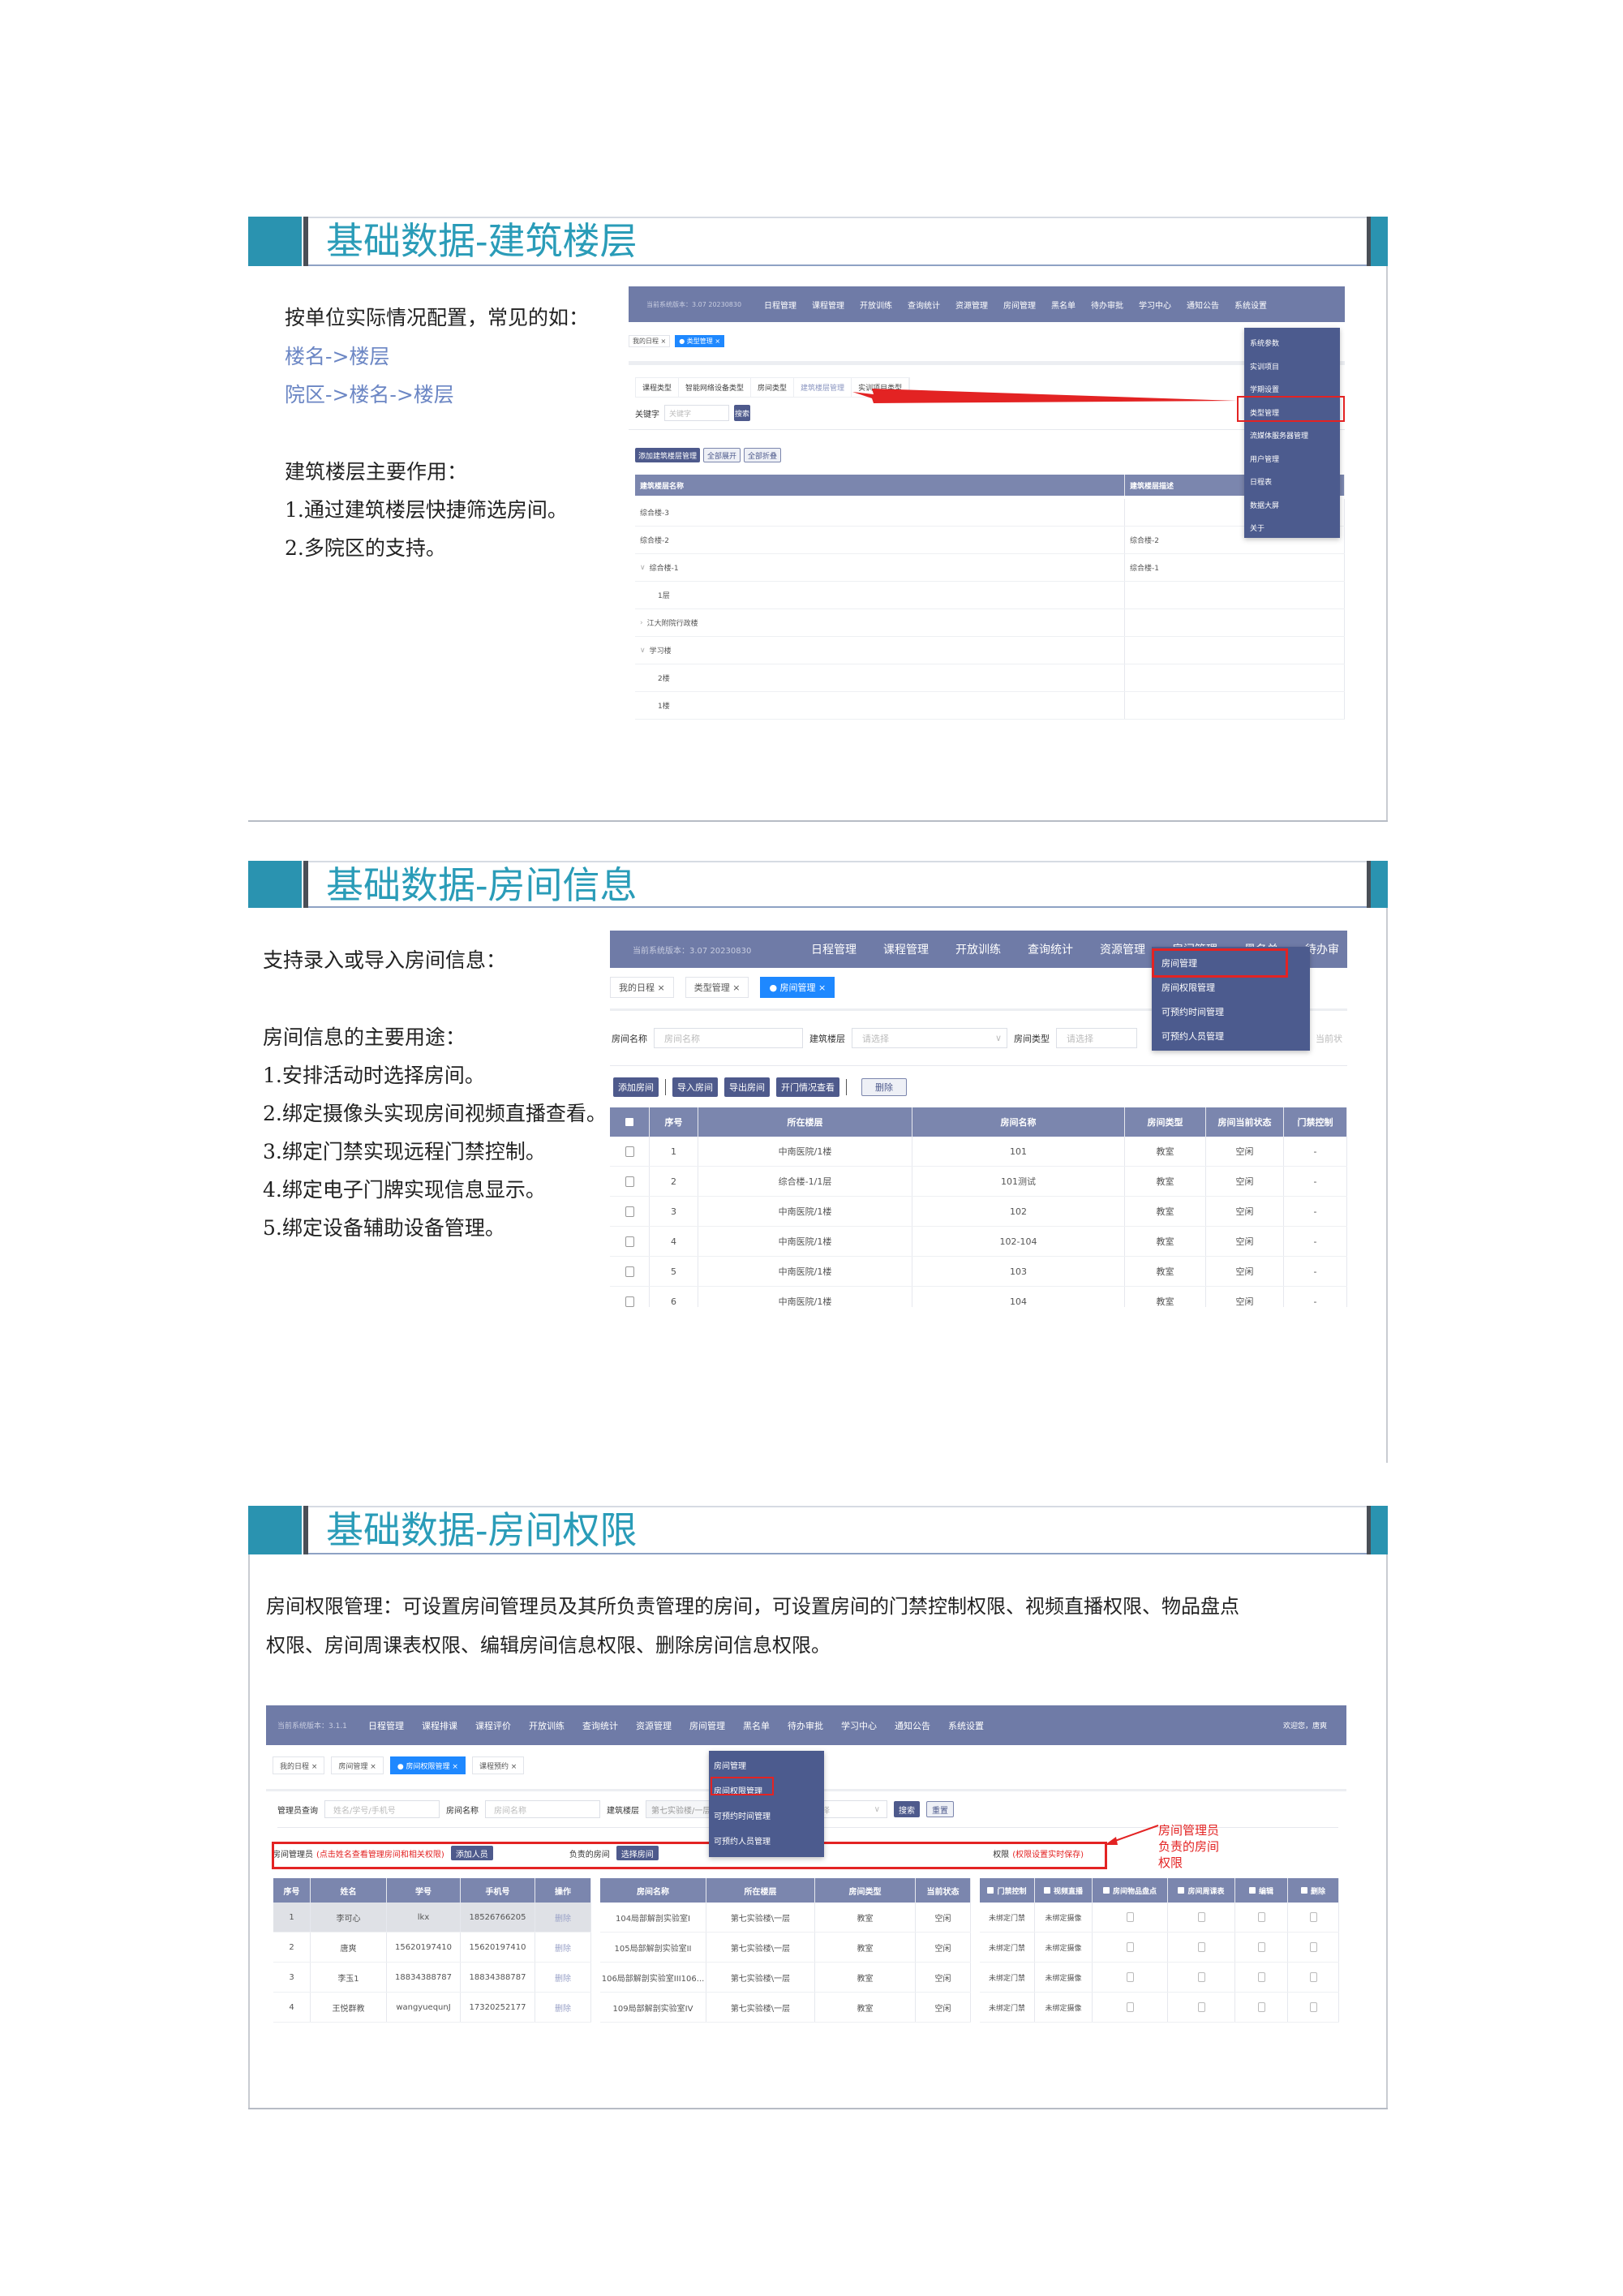 The height and width of the screenshot is (2296, 1623). I want to click on menu-item: 房间管理, so click(730, 1766).